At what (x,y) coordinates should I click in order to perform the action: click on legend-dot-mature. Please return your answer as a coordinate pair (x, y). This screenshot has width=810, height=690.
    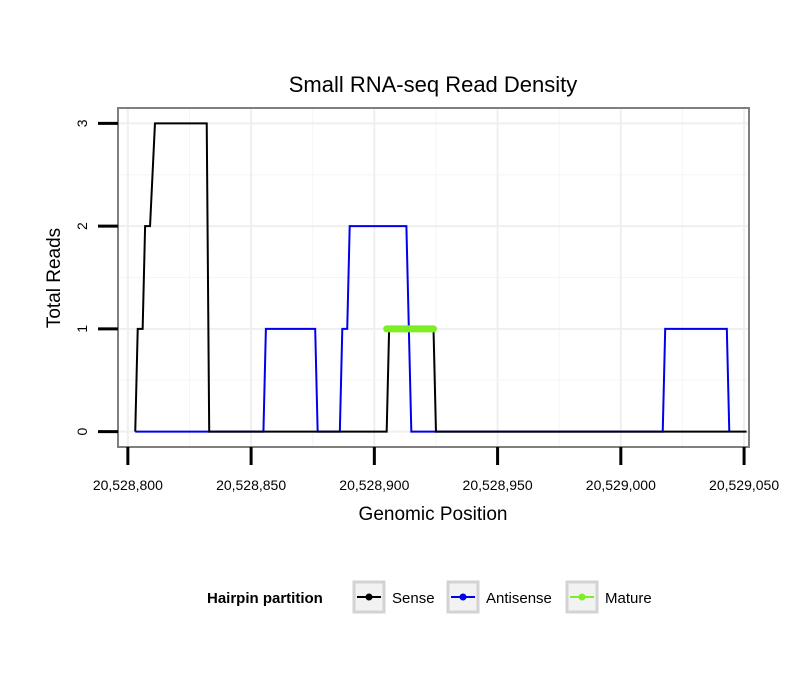
    Looking at the image, I should click on (582, 597).